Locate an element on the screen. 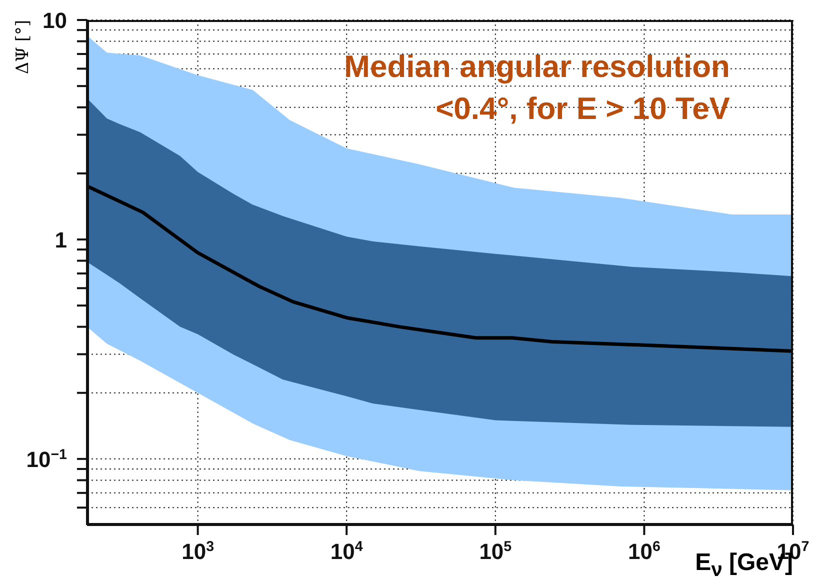 This screenshot has width=813, height=581. annotation: Median angular resolution is located at coordinates (537, 67).